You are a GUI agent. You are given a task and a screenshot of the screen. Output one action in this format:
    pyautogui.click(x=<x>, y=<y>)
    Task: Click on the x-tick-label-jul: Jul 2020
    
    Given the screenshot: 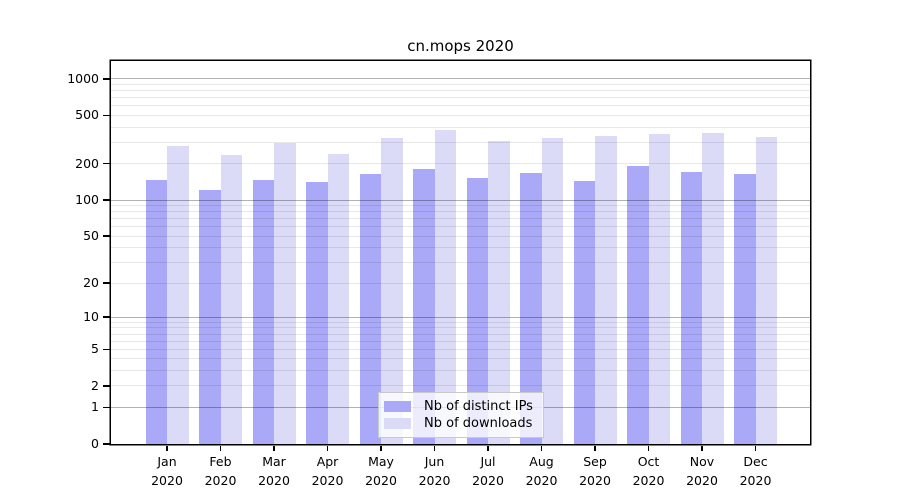 What is the action you would take?
    pyautogui.click(x=488, y=471)
    